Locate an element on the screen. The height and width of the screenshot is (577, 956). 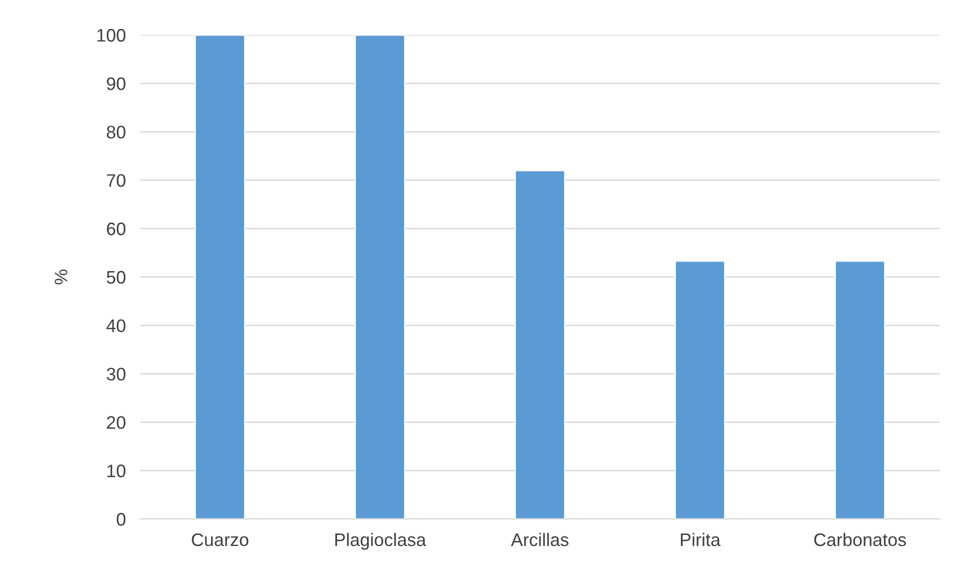
y-tick-label: 10 is located at coordinates (116, 471).